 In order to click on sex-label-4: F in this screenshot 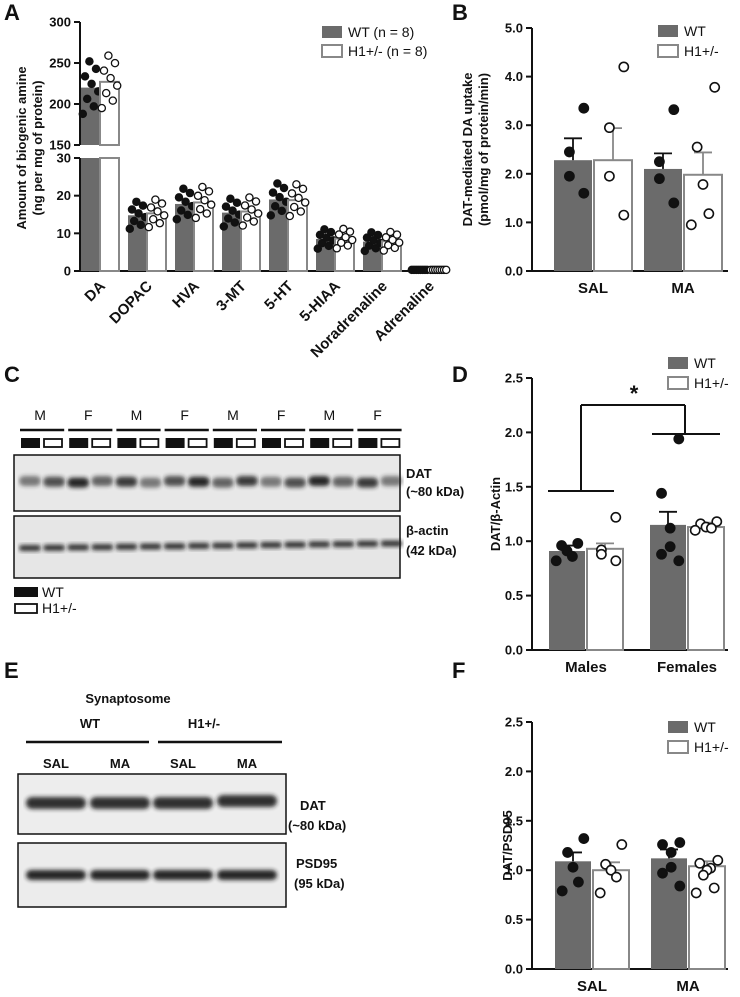, I will do `click(184, 415)`.